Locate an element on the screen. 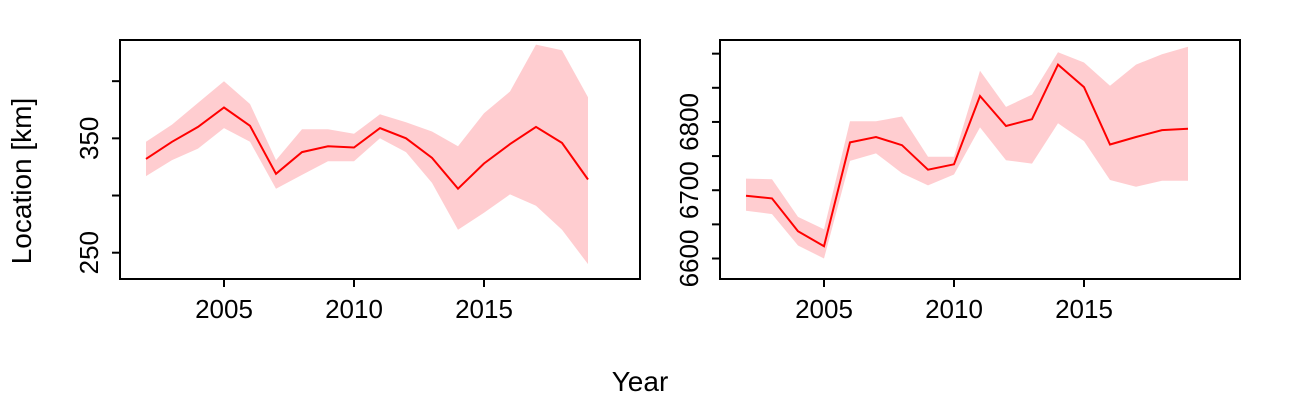 This screenshot has height=405, width=1300. y-tick-label: 6800 is located at coordinates (689, 122).